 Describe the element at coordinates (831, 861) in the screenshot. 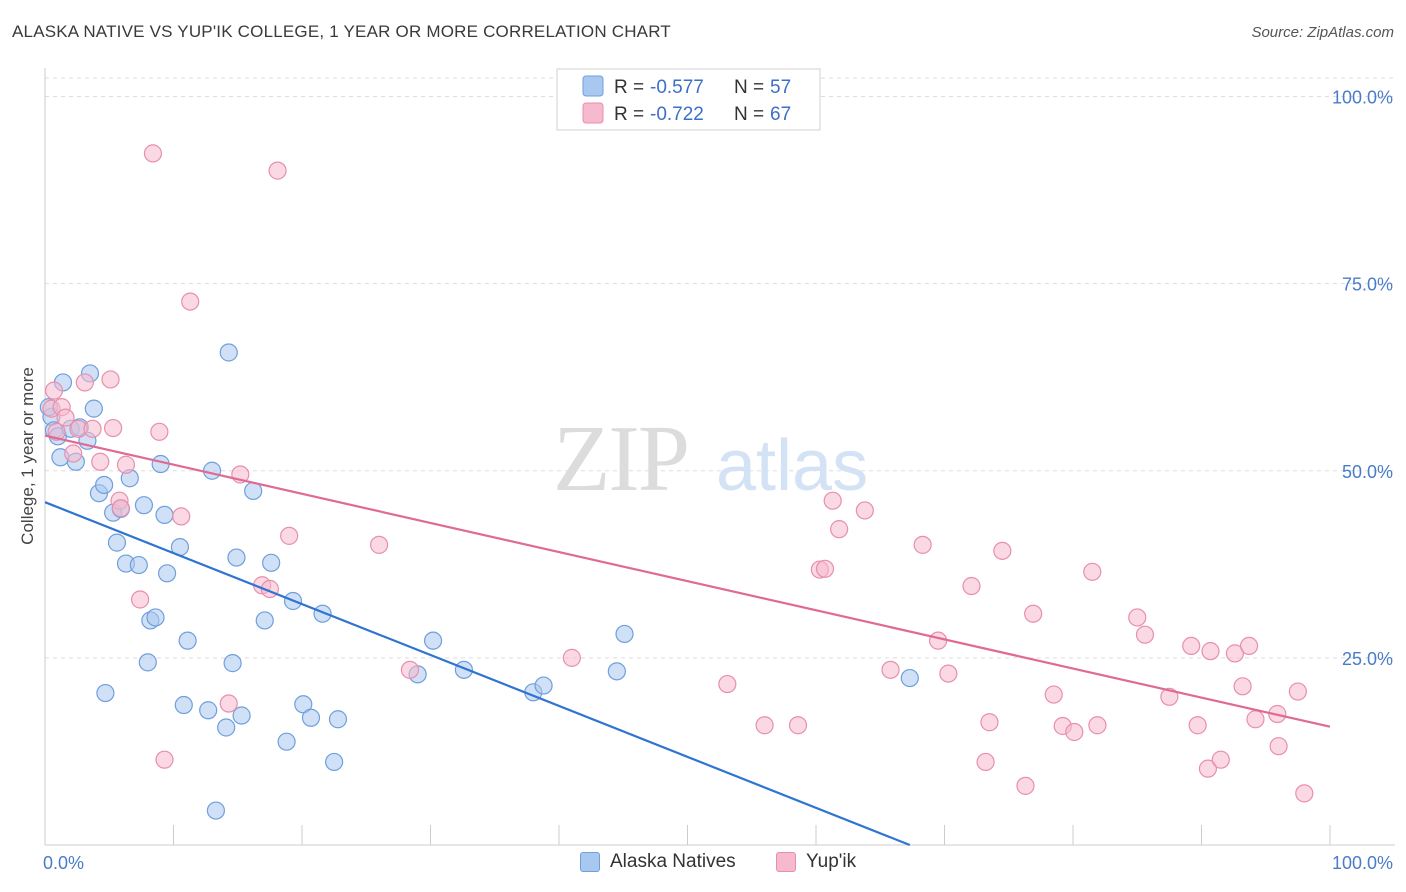

I see `legend-label-yupik: Yup'ik` at that location.